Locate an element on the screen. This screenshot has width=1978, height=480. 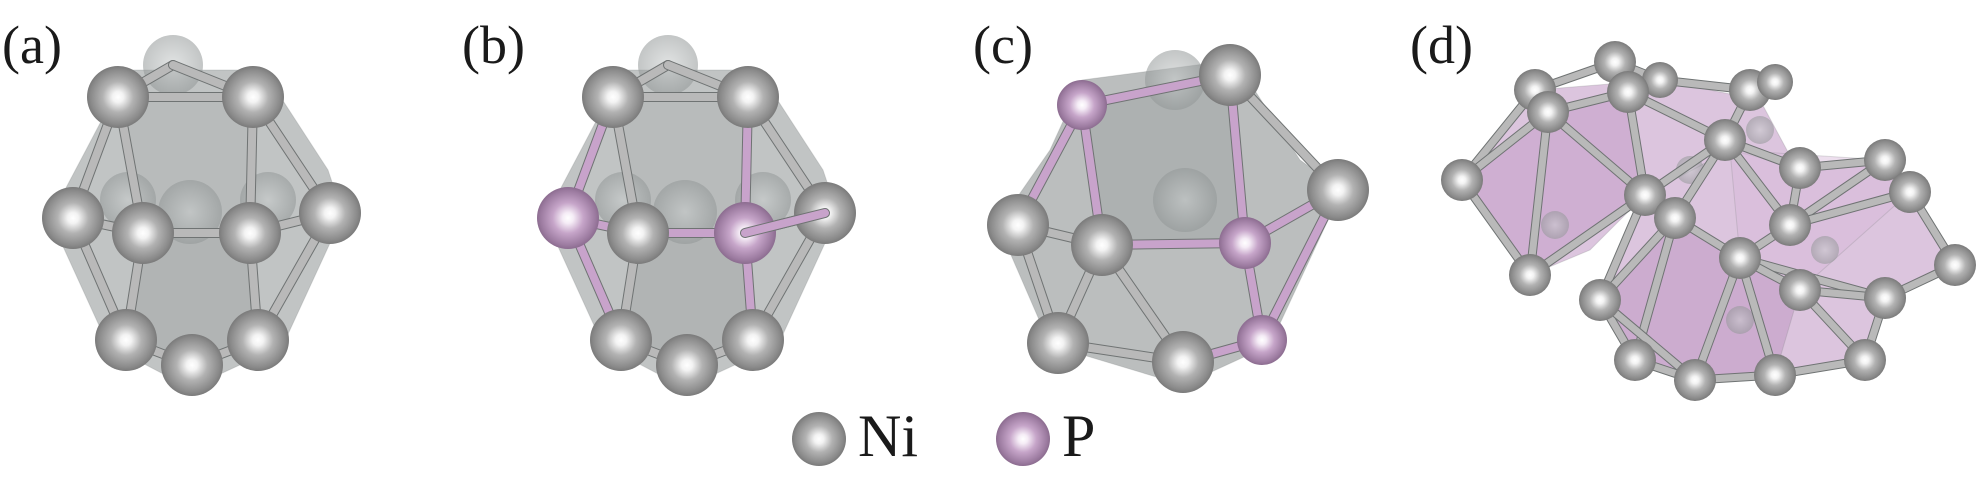
legend: Ni P is located at coordinates (955, 440).